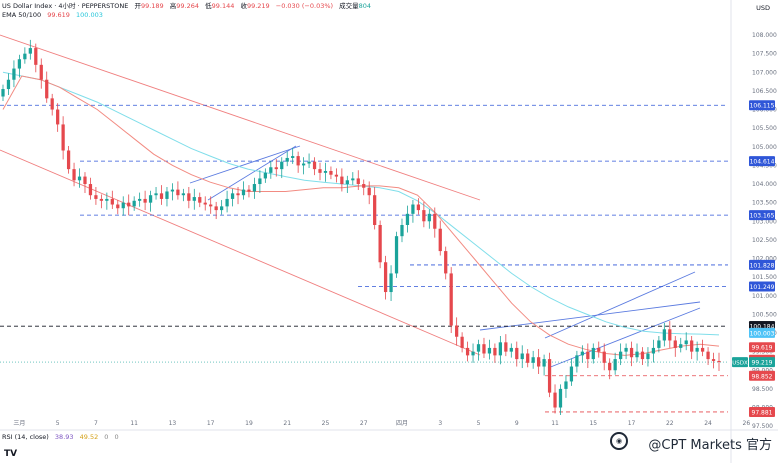  What do you see at coordinates (764, 259) in the screenshot?
I see `y-tick-label: 102.000` at bounding box center [764, 259].